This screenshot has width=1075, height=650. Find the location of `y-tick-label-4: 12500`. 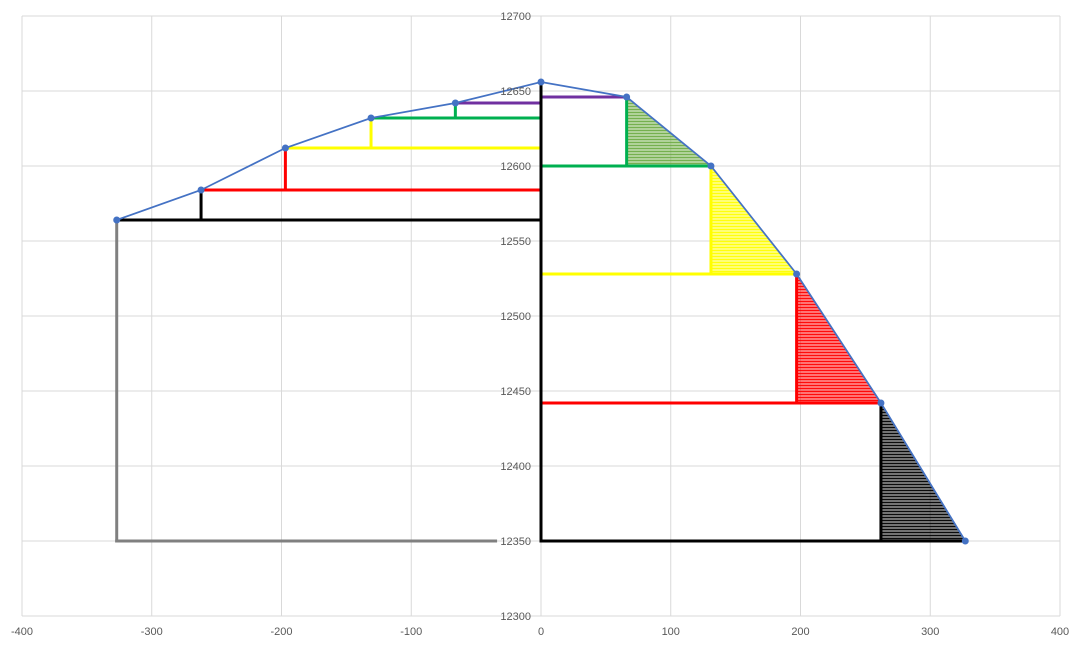

y-tick-label-4: 12500 is located at coordinates (515, 317).